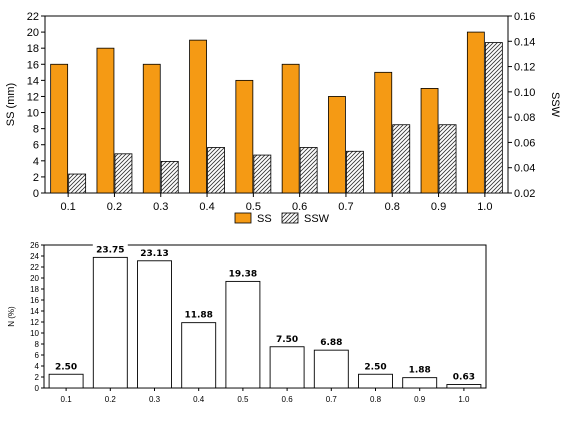 This screenshot has height=422, width=563. What do you see at coordinates (34, 245) in the screenshot?
I see `y-tick-label: 26` at bounding box center [34, 245].